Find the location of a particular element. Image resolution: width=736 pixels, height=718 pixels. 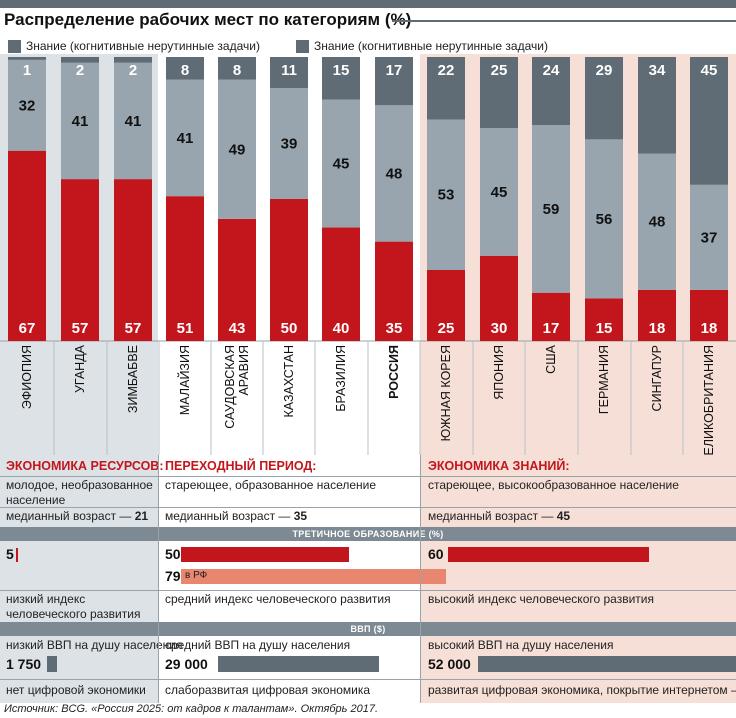

category-label: ЮЖНАЯ КОРЕЯ is located at coordinates (446, 393).